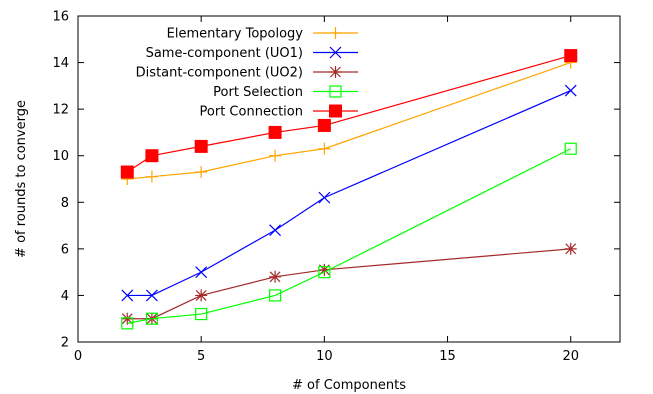 Image resolution: width=653 pixels, height=394 pixels. Describe the element at coordinates (251, 112) in the screenshot. I see `legend-label-port-connection: Port Connection` at that location.